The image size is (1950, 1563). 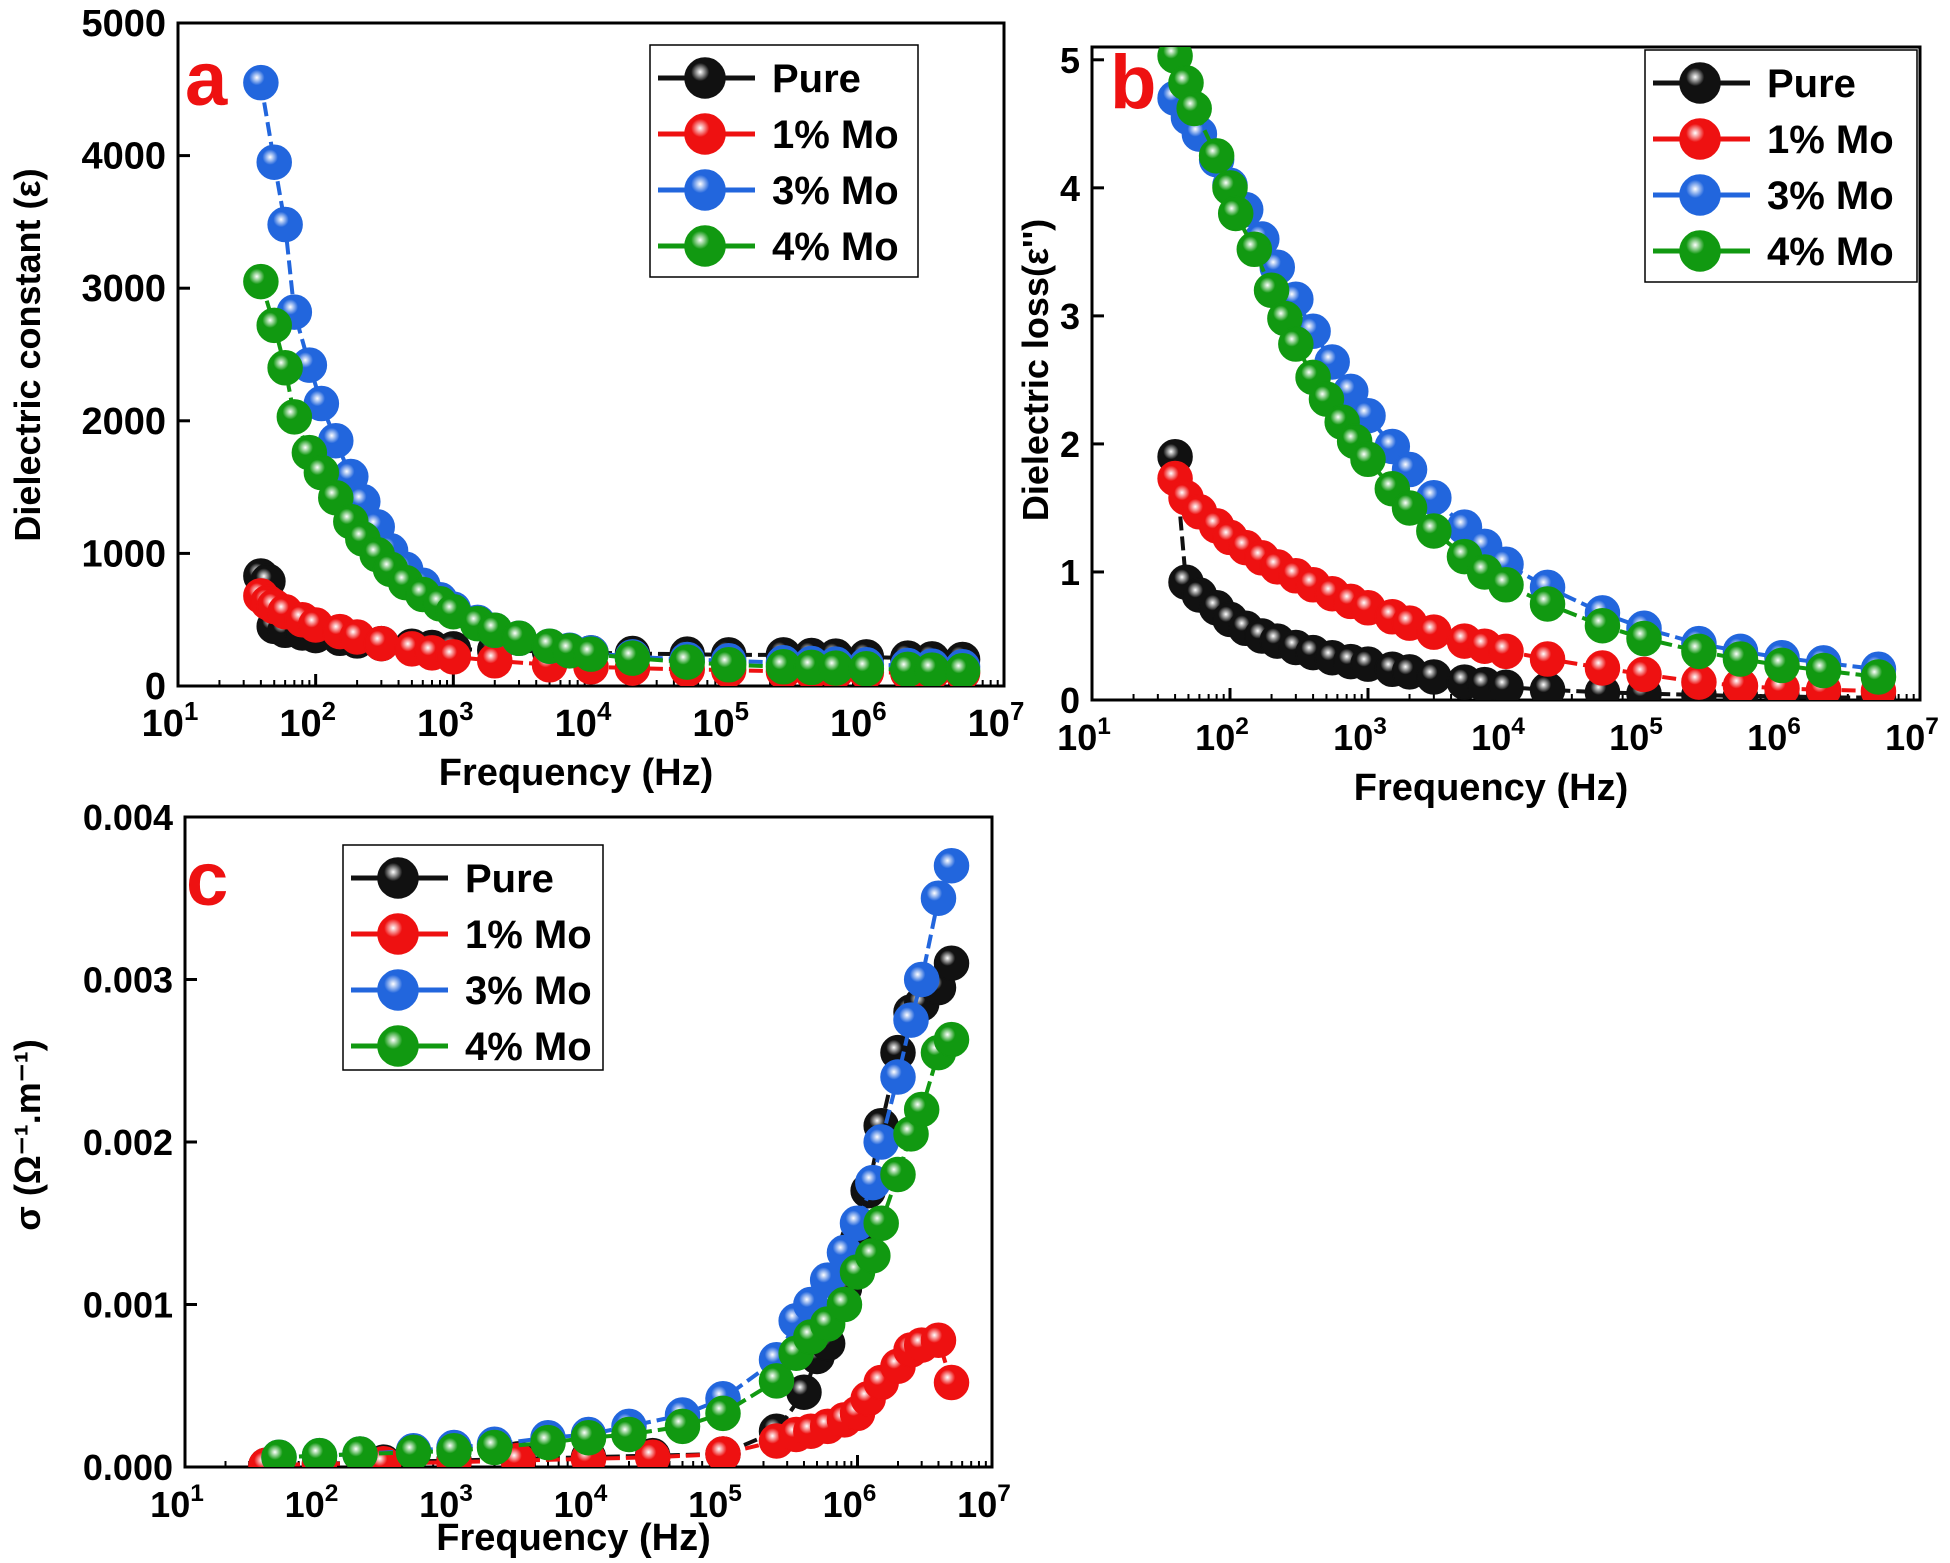 I want to click on y-axis-b: 0 1 2 3 4 5, so click(x=1082, y=380).